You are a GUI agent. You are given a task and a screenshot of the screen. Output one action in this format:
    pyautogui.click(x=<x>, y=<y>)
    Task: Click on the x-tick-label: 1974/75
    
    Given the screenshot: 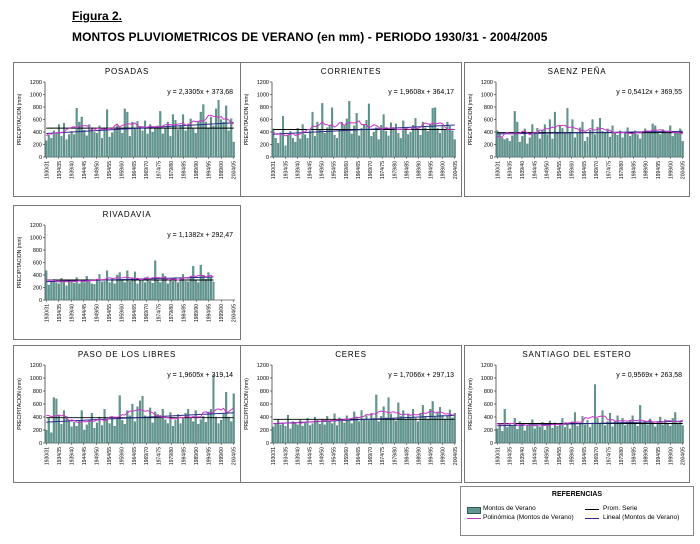 What is the action you would take?
    pyautogui.click(x=383, y=170)
    